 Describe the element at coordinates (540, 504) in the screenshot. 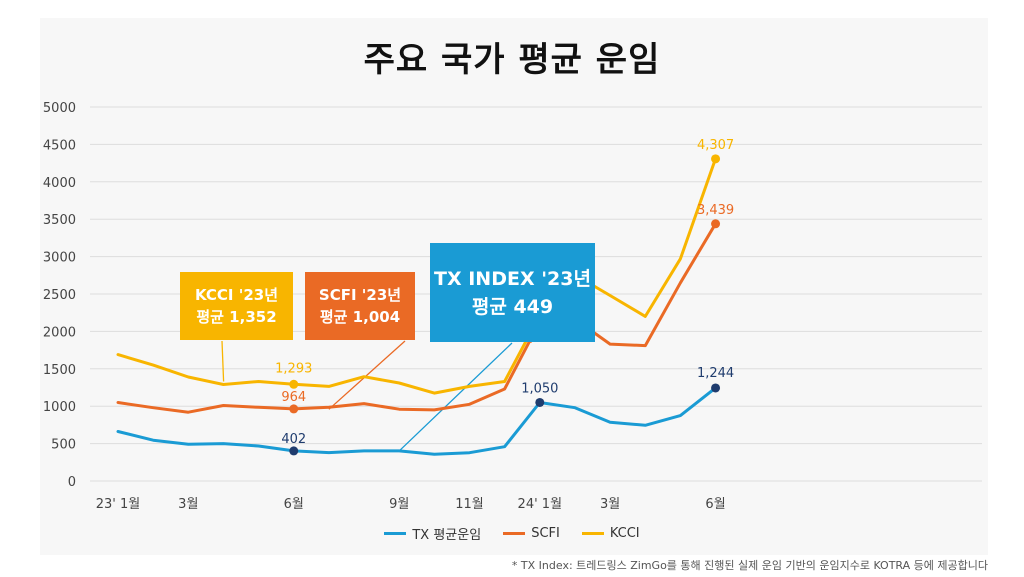

I see `x-tick-label: 24' 1월` at that location.